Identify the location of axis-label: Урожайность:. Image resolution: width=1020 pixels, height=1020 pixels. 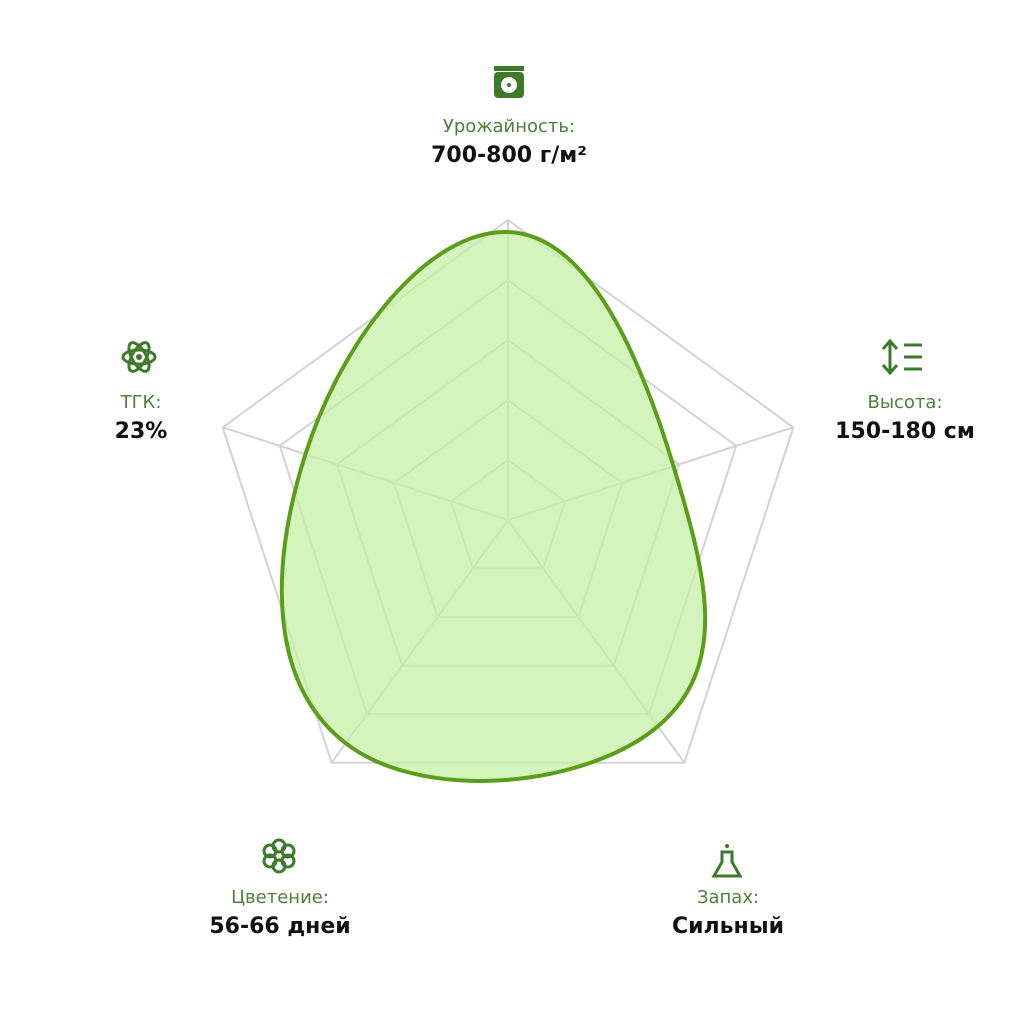
(509, 126).